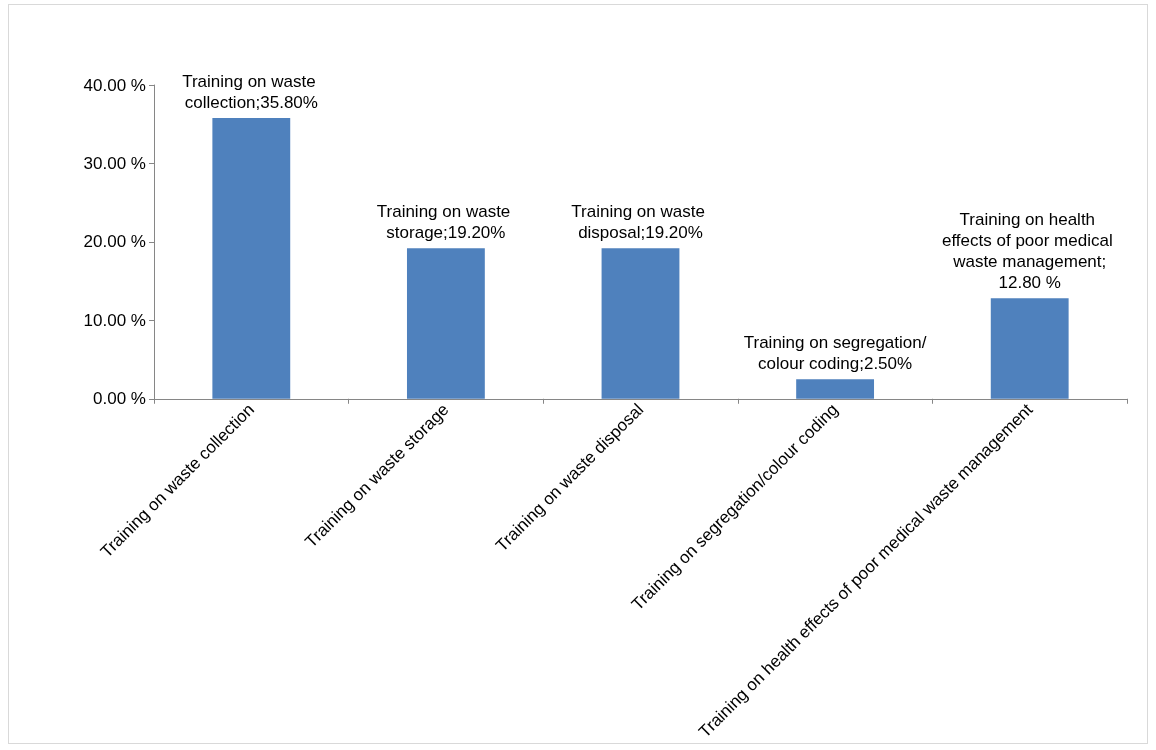 This screenshot has height=750, width=1156. Describe the element at coordinates (114, 163) in the screenshot. I see `y-tick-label: 30.00 %` at that location.